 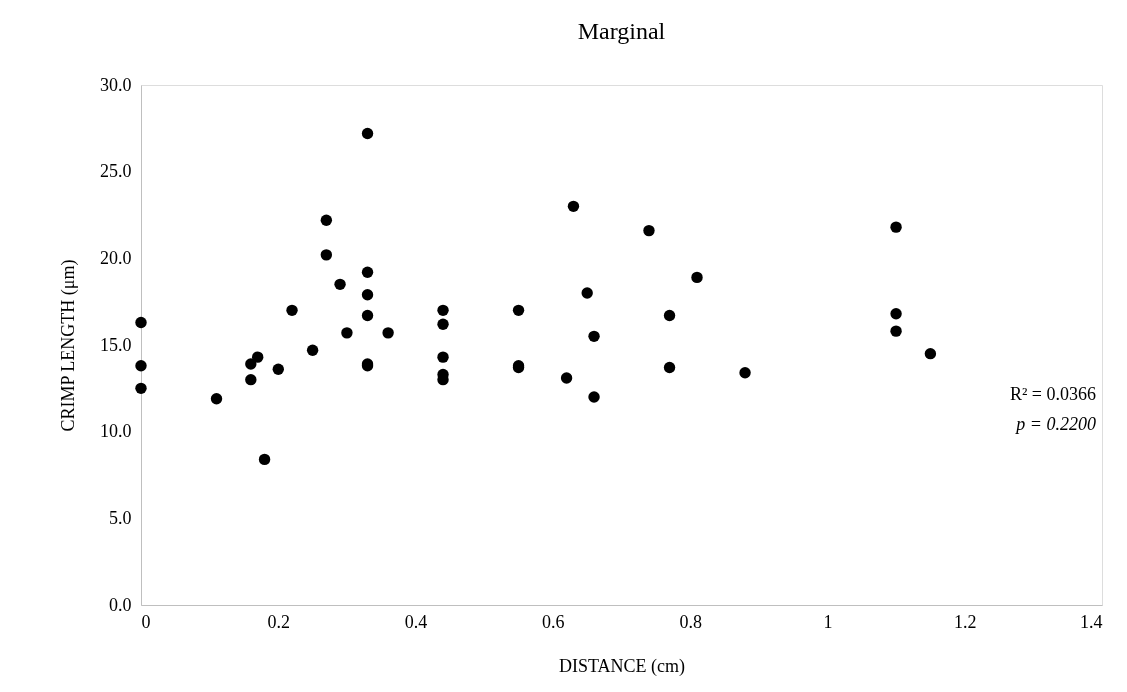 What do you see at coordinates (116, 171) in the screenshot?
I see `y-tick-label: 25.0` at bounding box center [116, 171].